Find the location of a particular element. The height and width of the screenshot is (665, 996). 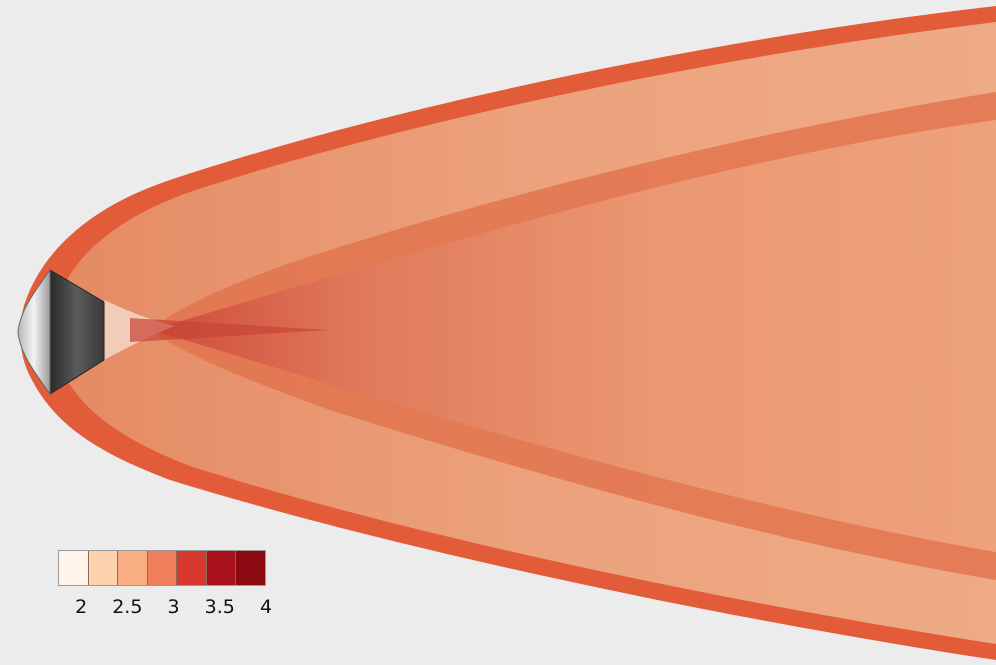

colorbar is located at coordinates (162, 568).